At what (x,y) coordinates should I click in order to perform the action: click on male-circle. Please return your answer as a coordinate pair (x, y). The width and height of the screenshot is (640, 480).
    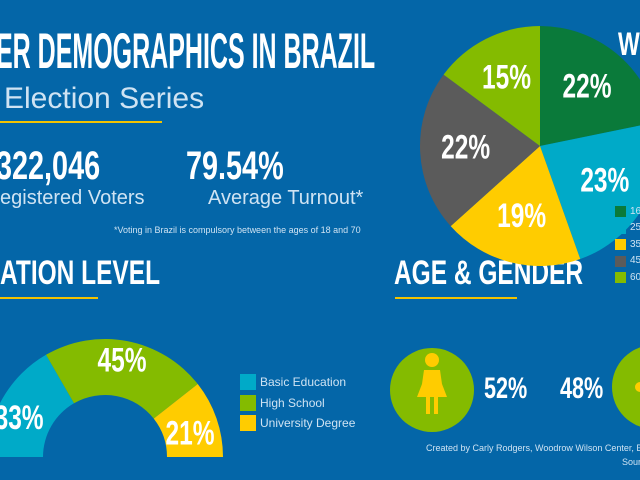
    Looking at the image, I should click on (626, 387).